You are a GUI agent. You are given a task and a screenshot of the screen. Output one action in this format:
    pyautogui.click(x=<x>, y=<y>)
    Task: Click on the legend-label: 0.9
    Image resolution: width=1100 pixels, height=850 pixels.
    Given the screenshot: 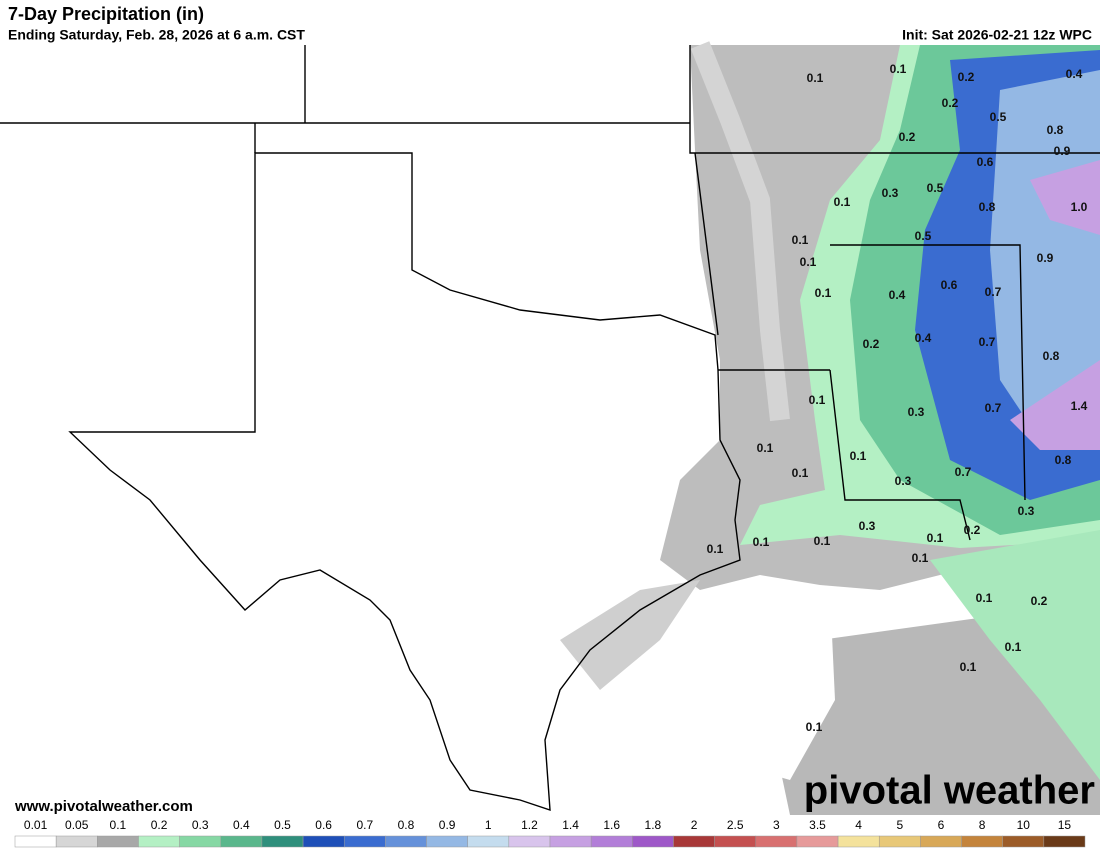 What is the action you would take?
    pyautogui.click(x=447, y=825)
    